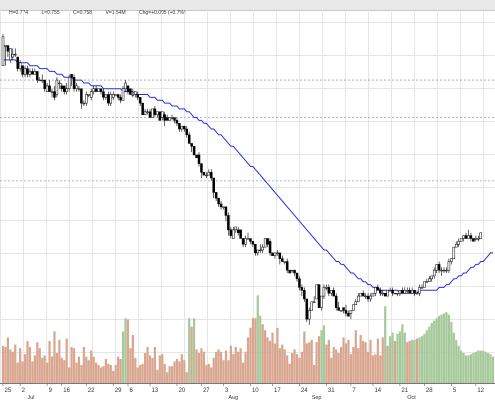  What do you see at coordinates (233, 397) in the screenshot?
I see `month-label: Aug` at bounding box center [233, 397].